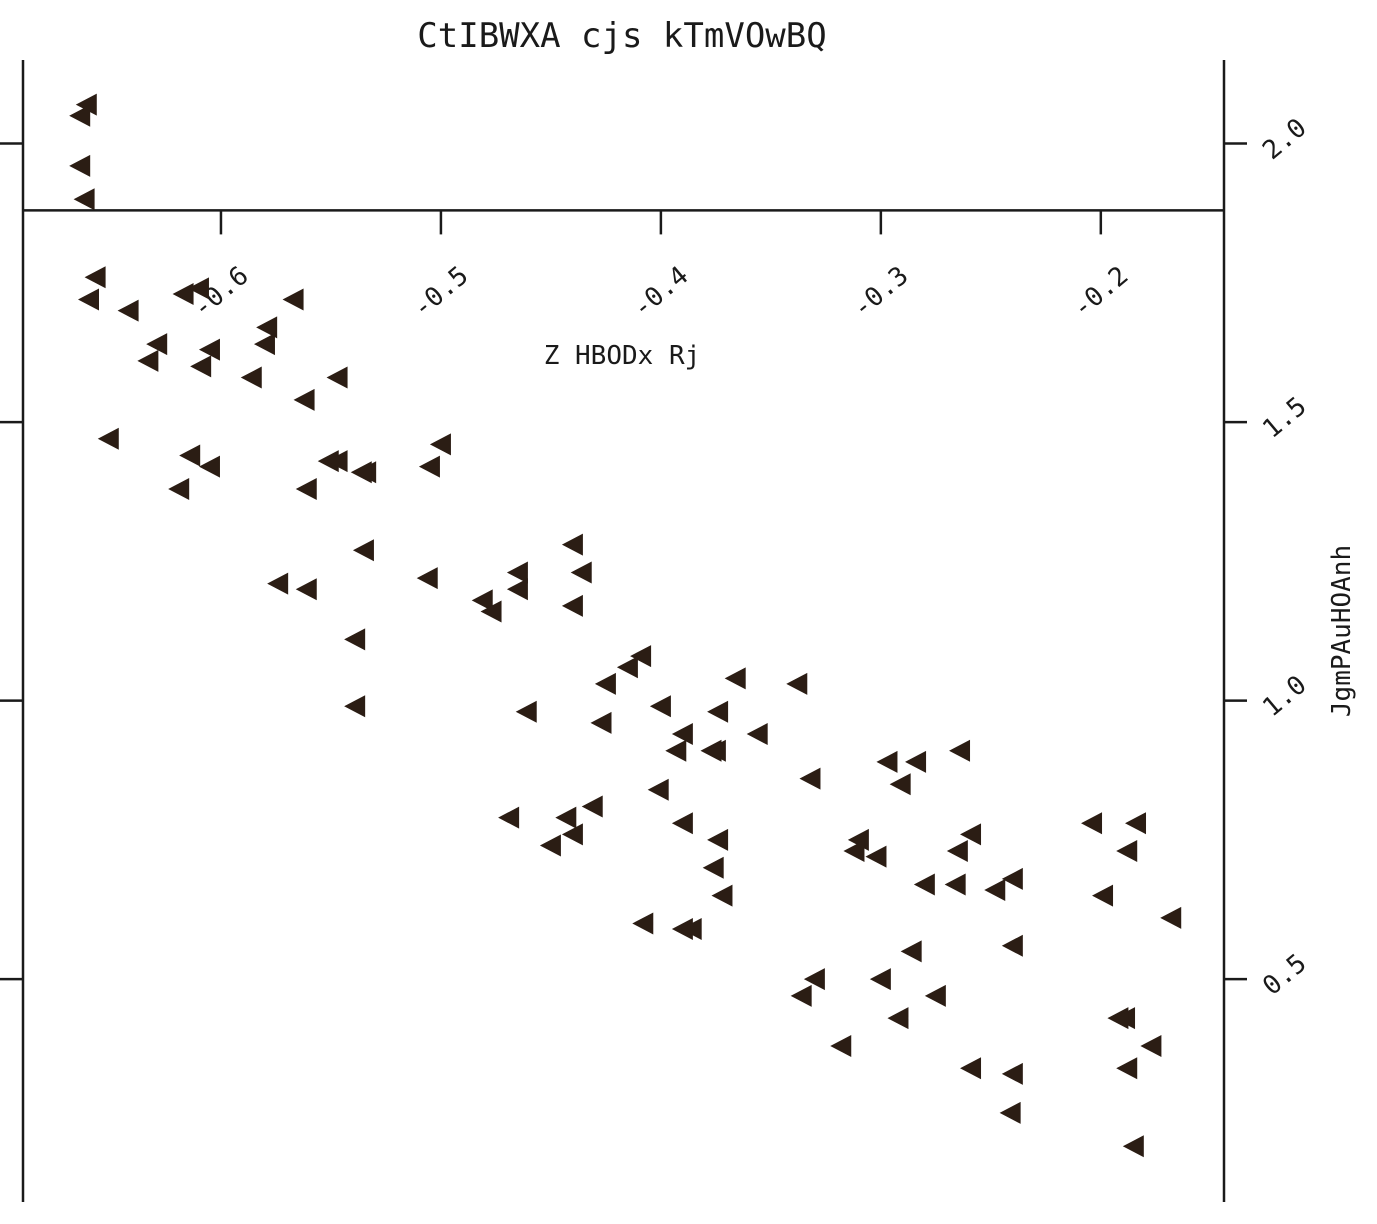  What do you see at coordinates (621, 36) in the screenshot?
I see `chart-title: CtIBWXA cjs kTmVOwBQ` at bounding box center [621, 36].